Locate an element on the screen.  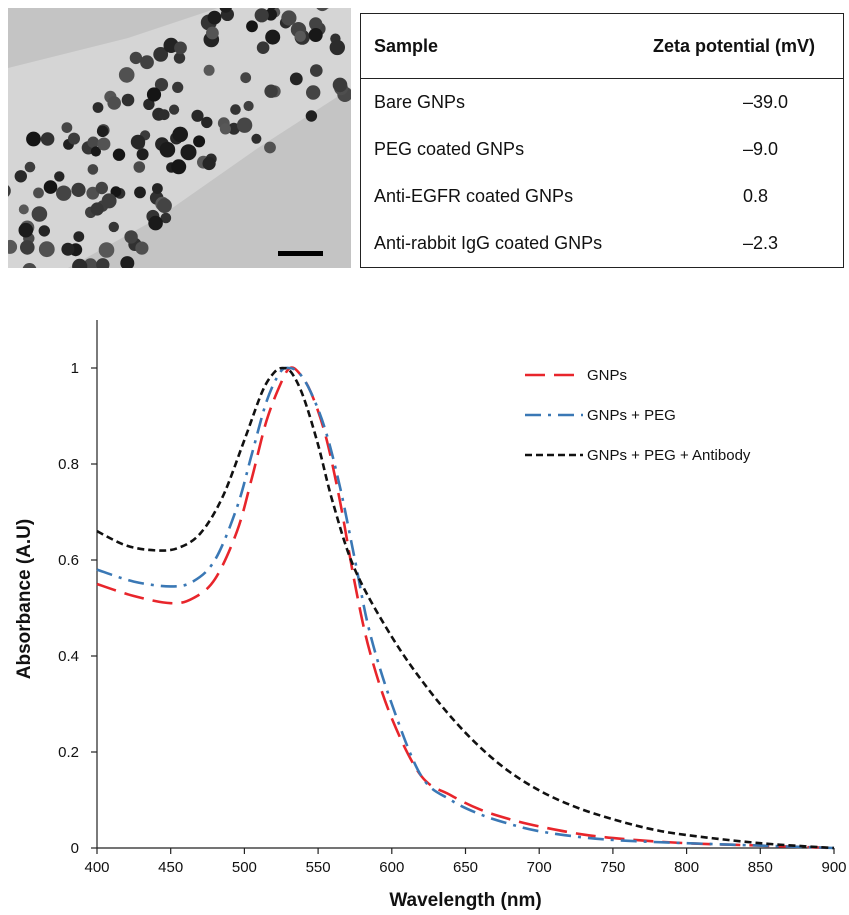
x-tick-label: 650 is located at coordinates (465, 867).